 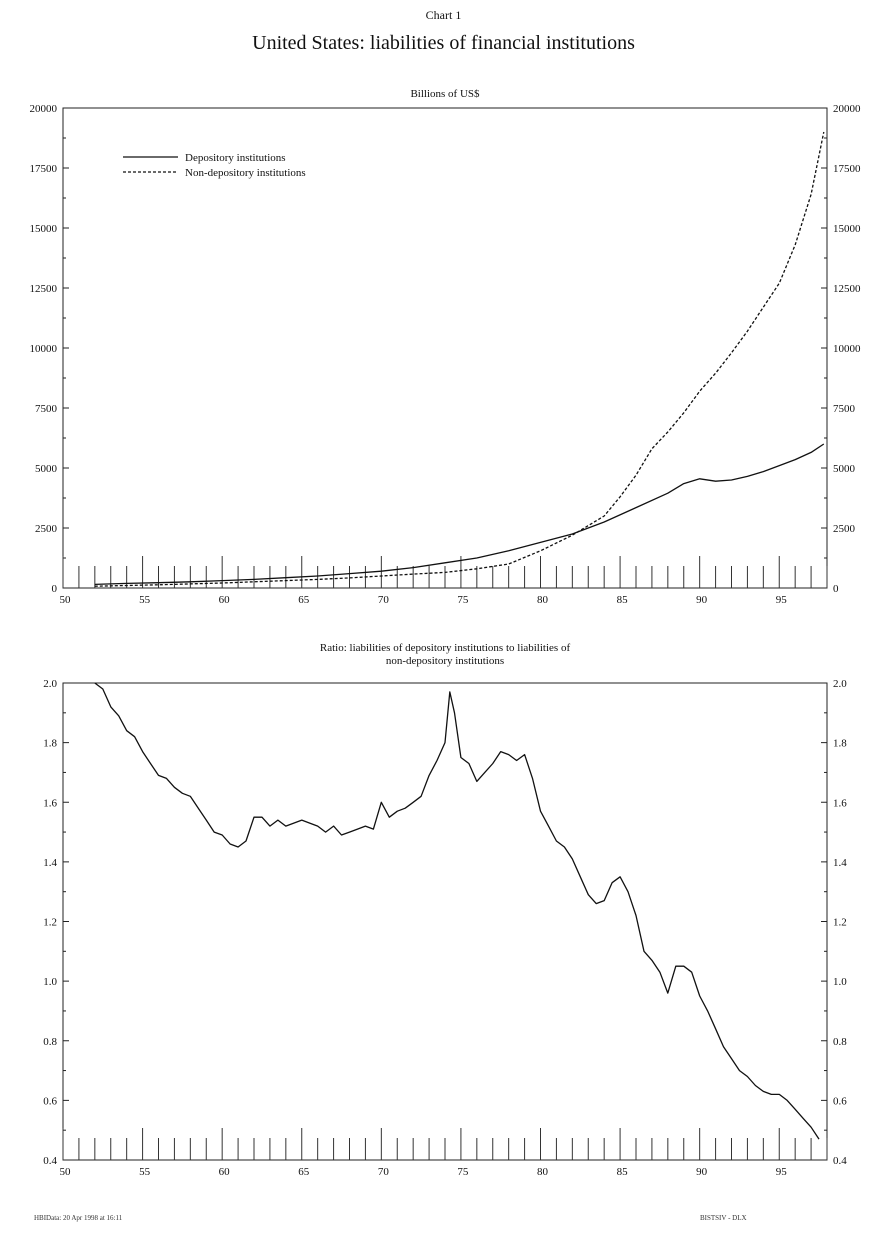 I want to click on chart-number: Chart 1, so click(x=443, y=15).